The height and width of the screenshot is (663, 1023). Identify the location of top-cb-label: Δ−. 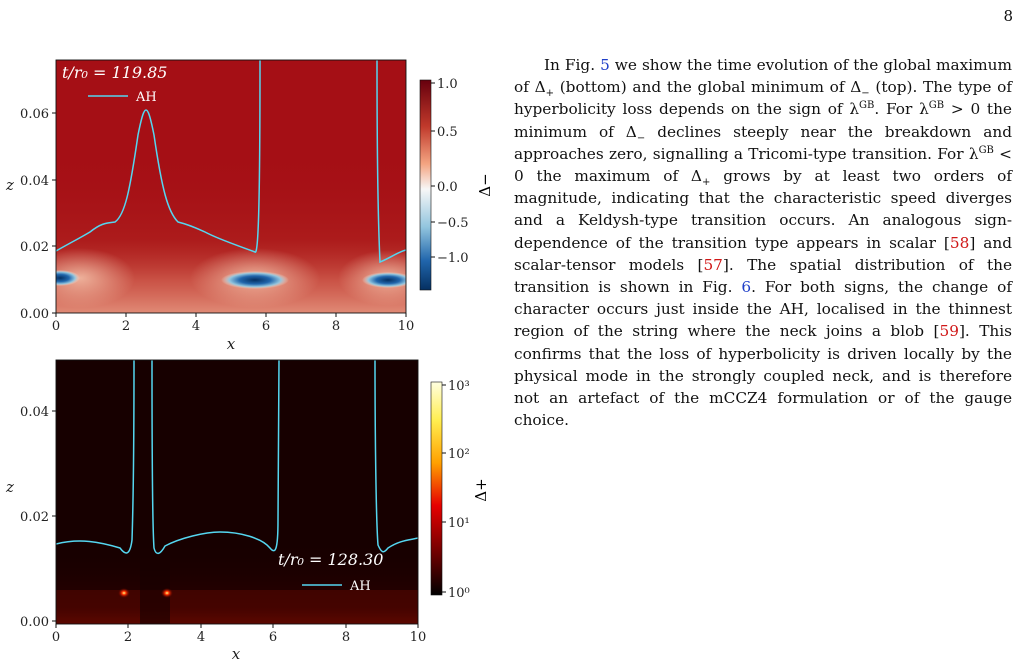
(485, 184).